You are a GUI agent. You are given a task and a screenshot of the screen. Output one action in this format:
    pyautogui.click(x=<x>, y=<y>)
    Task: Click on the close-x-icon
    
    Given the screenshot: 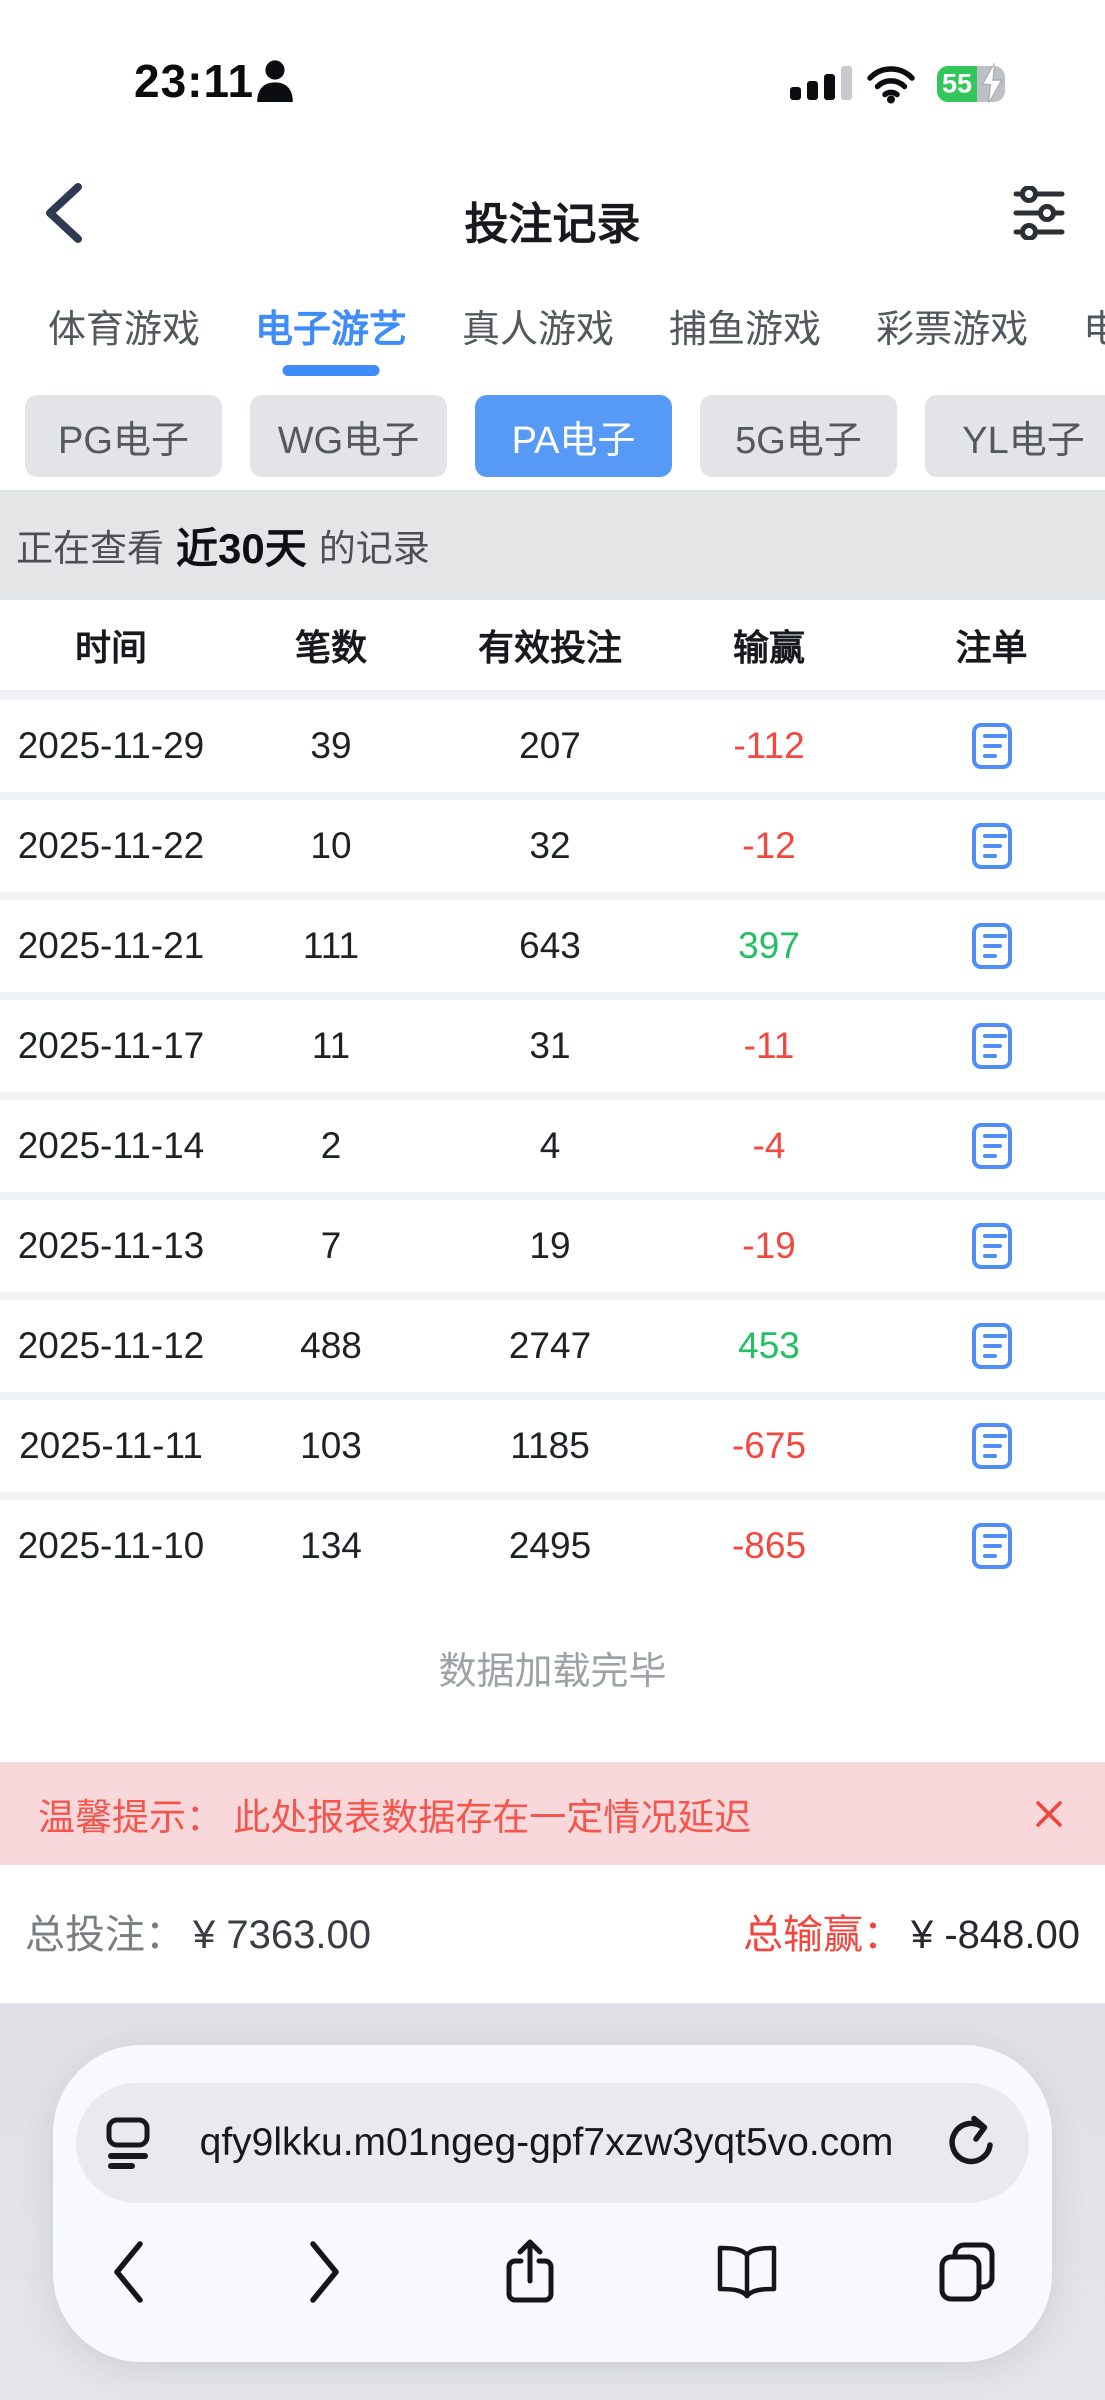 What is the action you would take?
    pyautogui.click(x=1049, y=1814)
    